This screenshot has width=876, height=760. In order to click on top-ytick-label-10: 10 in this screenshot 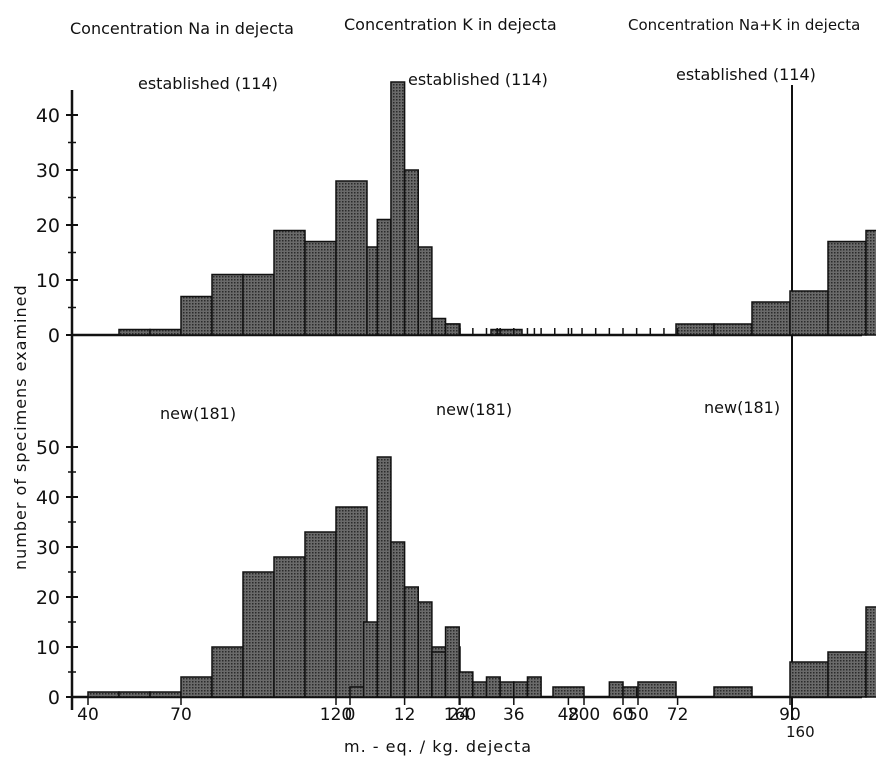, I will do `click(48, 281)`.